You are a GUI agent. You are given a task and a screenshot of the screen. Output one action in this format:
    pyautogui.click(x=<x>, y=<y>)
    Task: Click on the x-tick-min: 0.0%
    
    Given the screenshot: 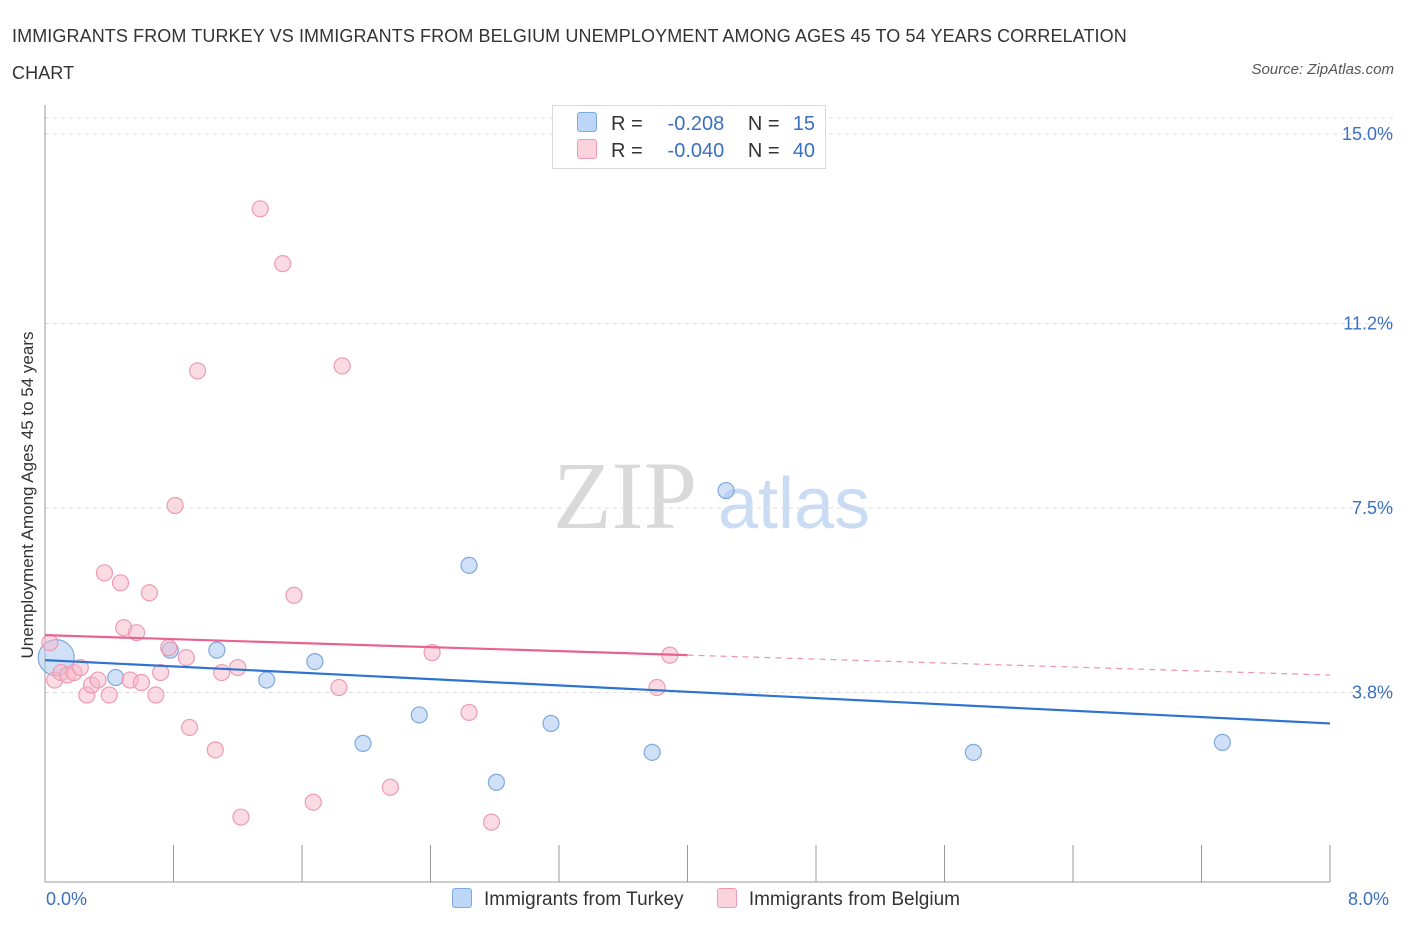 What is the action you would take?
    pyautogui.click(x=67, y=899)
    